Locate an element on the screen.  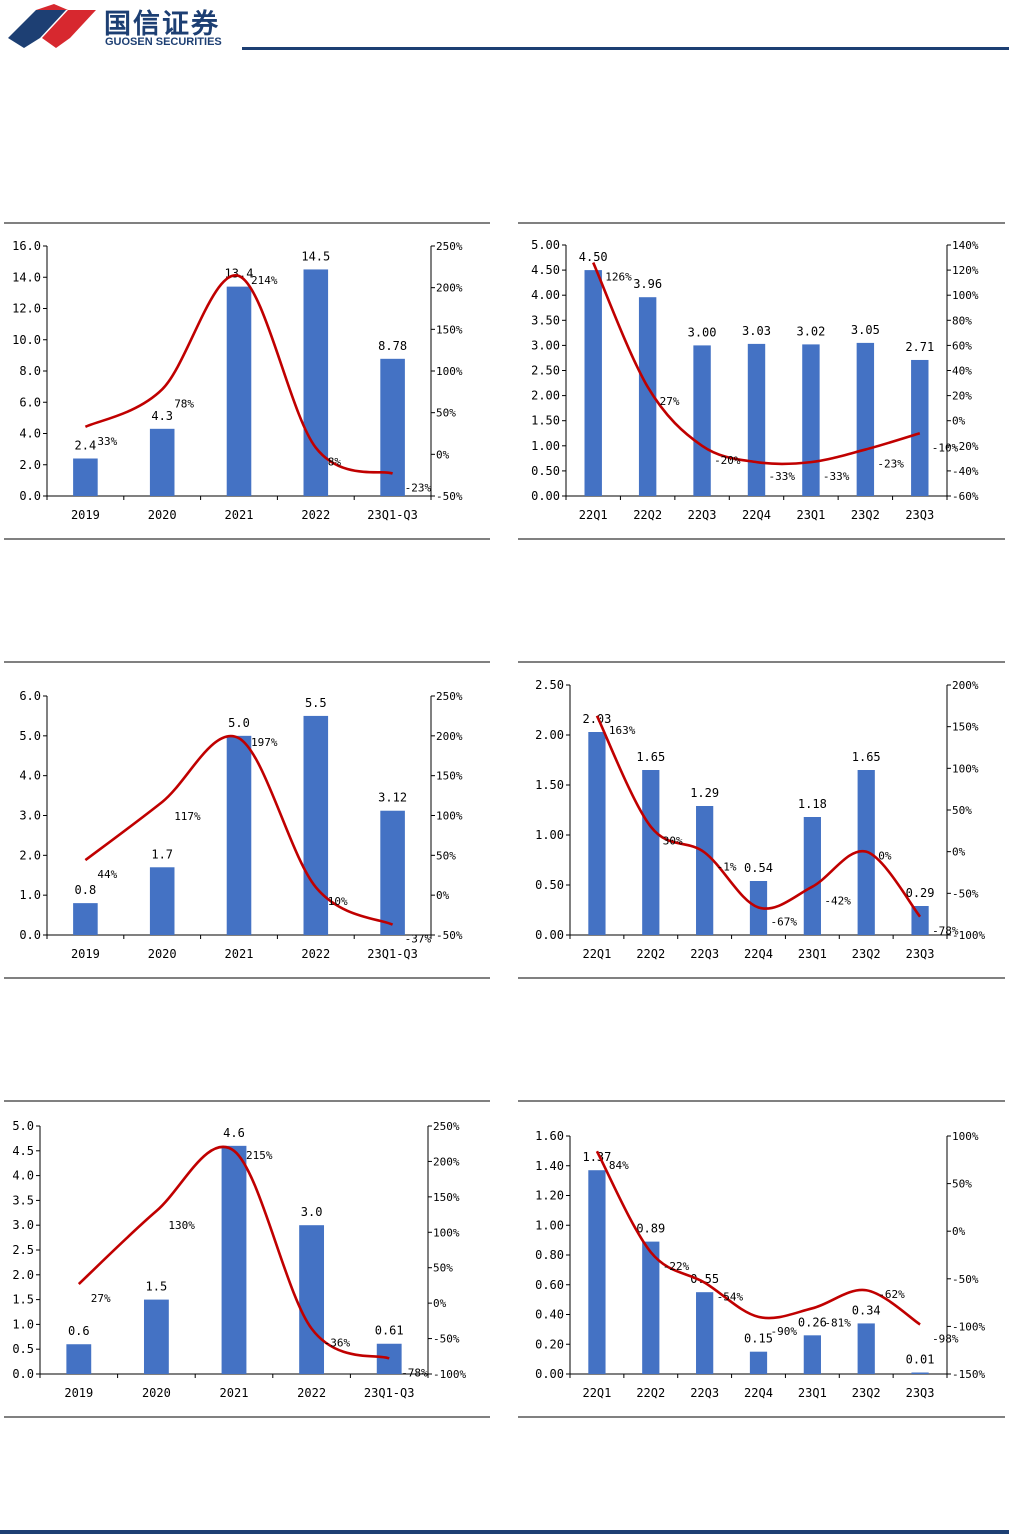
bar-value-label: 0.61 is located at coordinates (389, 1331).